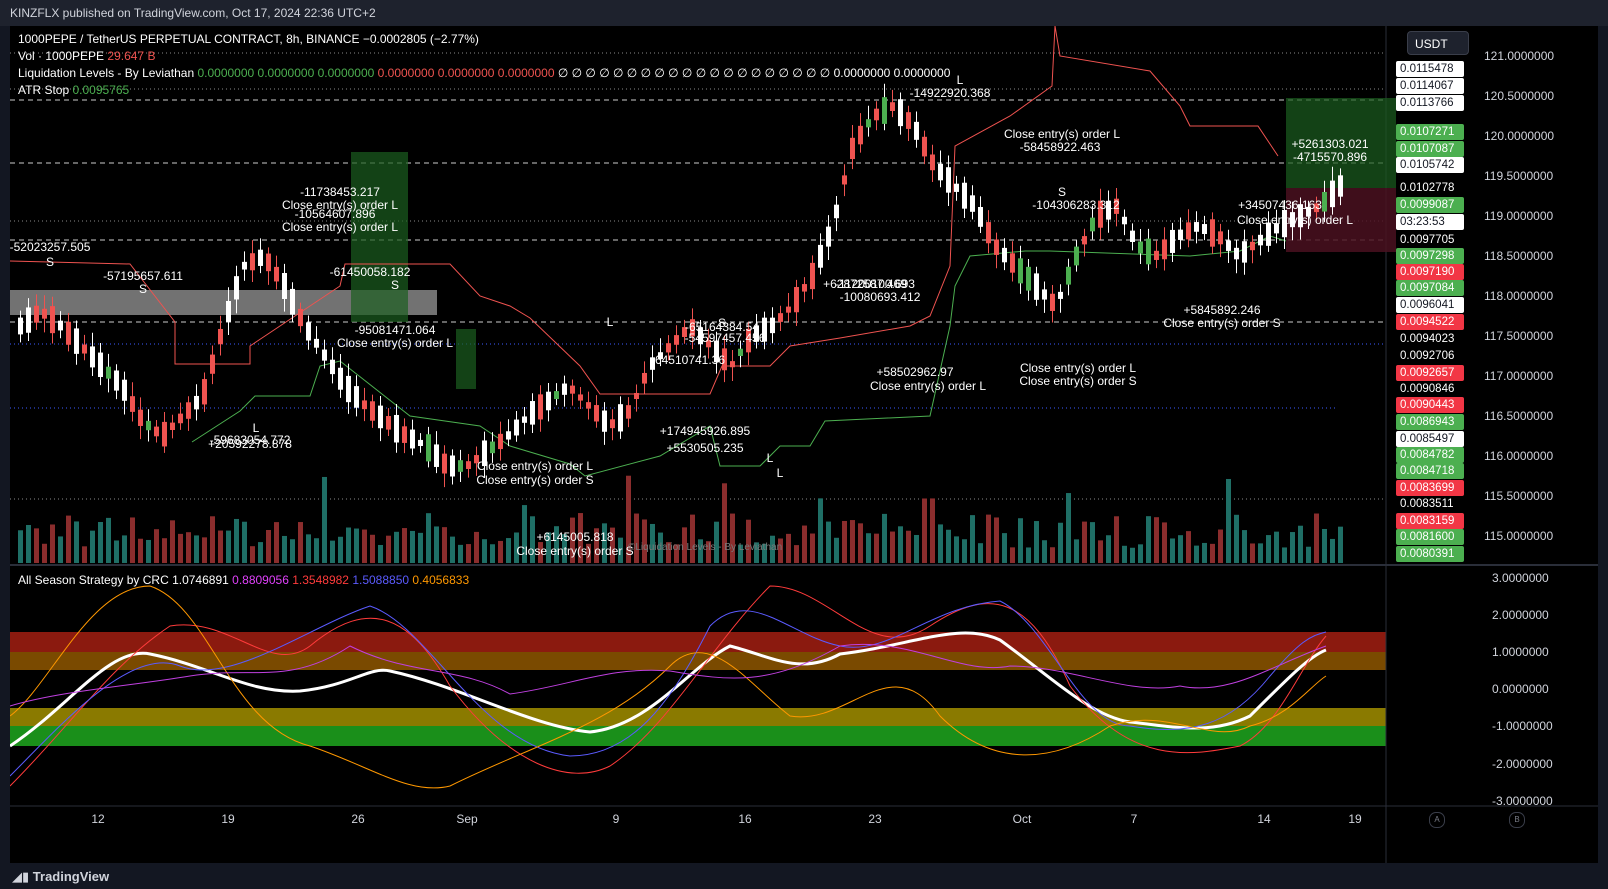  I want to click on time-tick-label: 12, so click(98, 819).